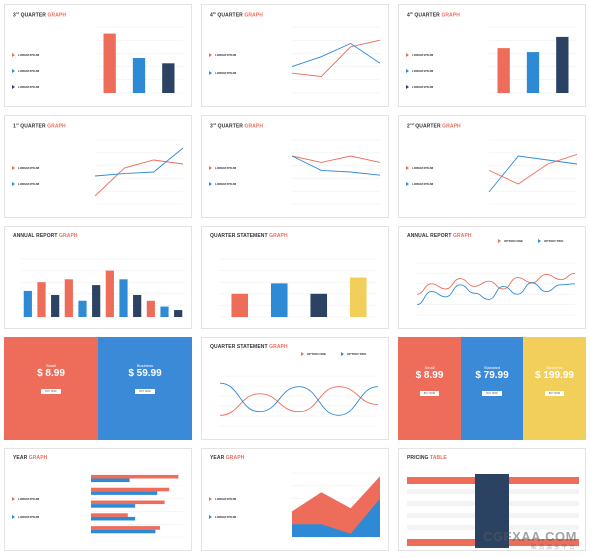 The image size is (590, 558). What do you see at coordinates (236, 15) in the screenshot?
I see `slide-title: 4th QUARTER GRAPH` at bounding box center [236, 15].